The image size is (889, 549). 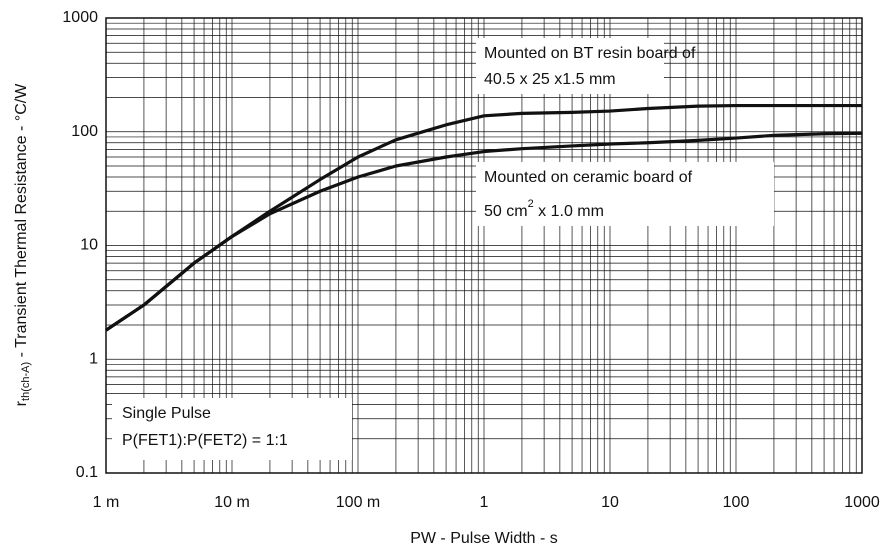 What do you see at coordinates (84, 131) in the screenshot?
I see `y-tick-label: 100` at bounding box center [84, 131].